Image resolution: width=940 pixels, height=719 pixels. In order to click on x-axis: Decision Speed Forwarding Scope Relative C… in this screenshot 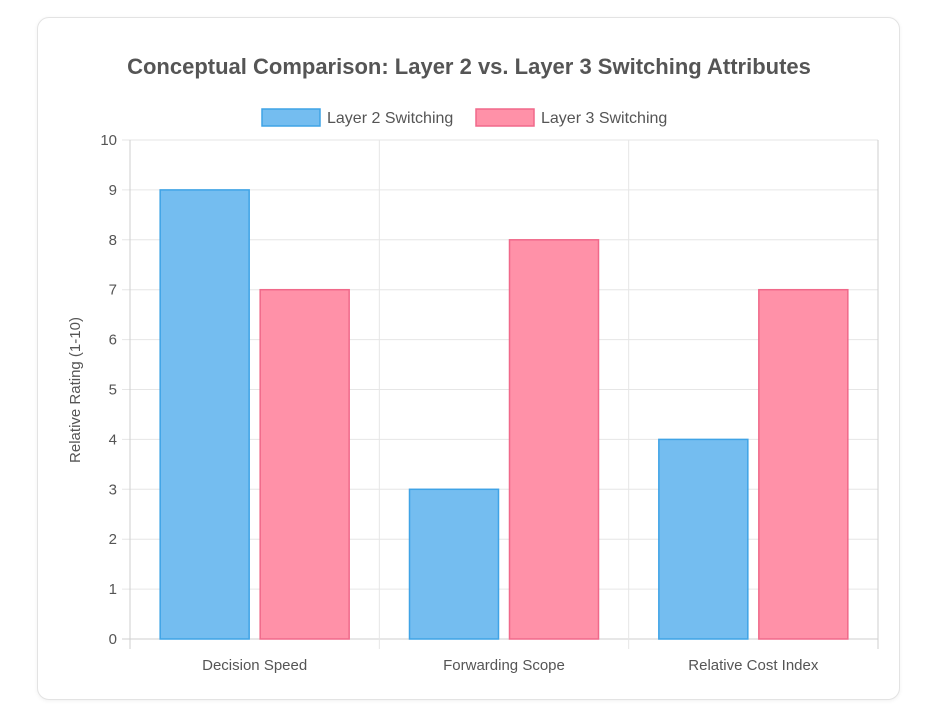, I will do `click(510, 665)`.